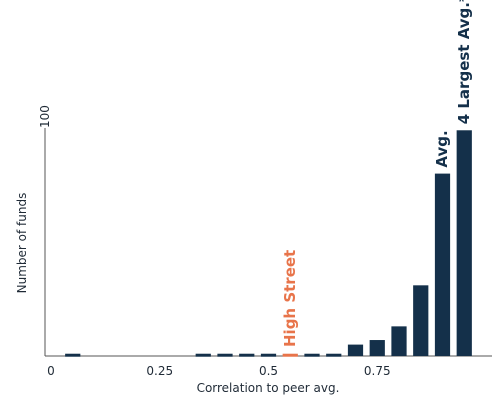  Describe the element at coordinates (464, 62) in the screenshot. I see `annotation: 4 Largest Avg.*` at that location.